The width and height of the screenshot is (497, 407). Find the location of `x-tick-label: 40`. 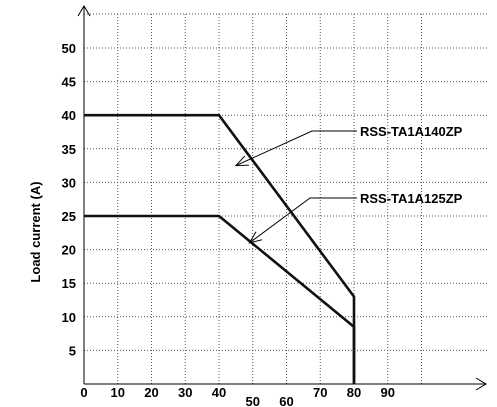

x-tick-label: 40 is located at coordinates (219, 392).